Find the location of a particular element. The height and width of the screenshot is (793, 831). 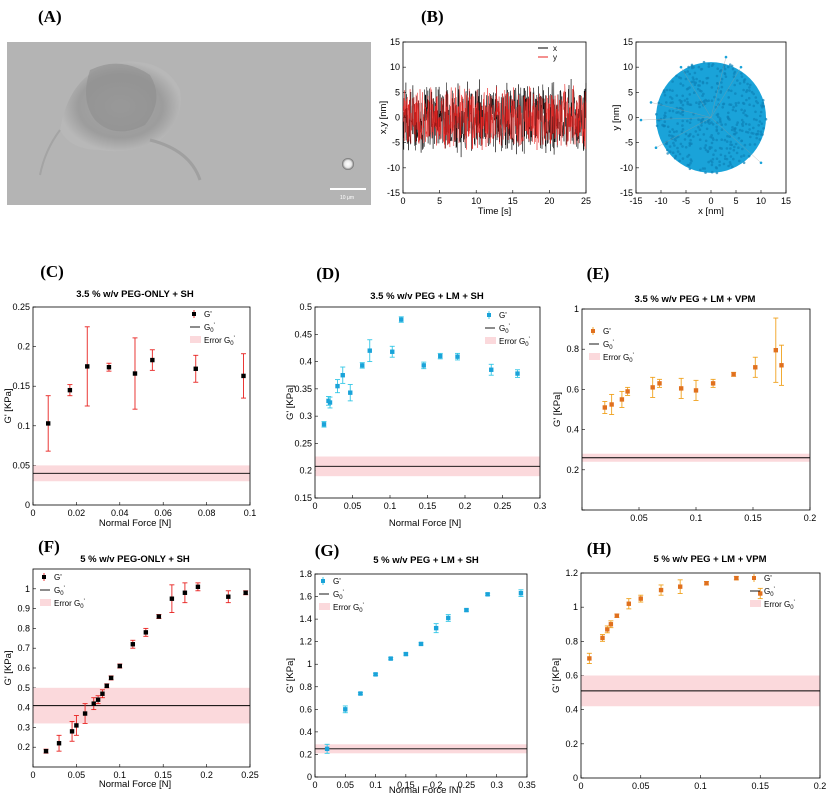

y-tick-label: 0.3 is located at coordinates (305, 416).